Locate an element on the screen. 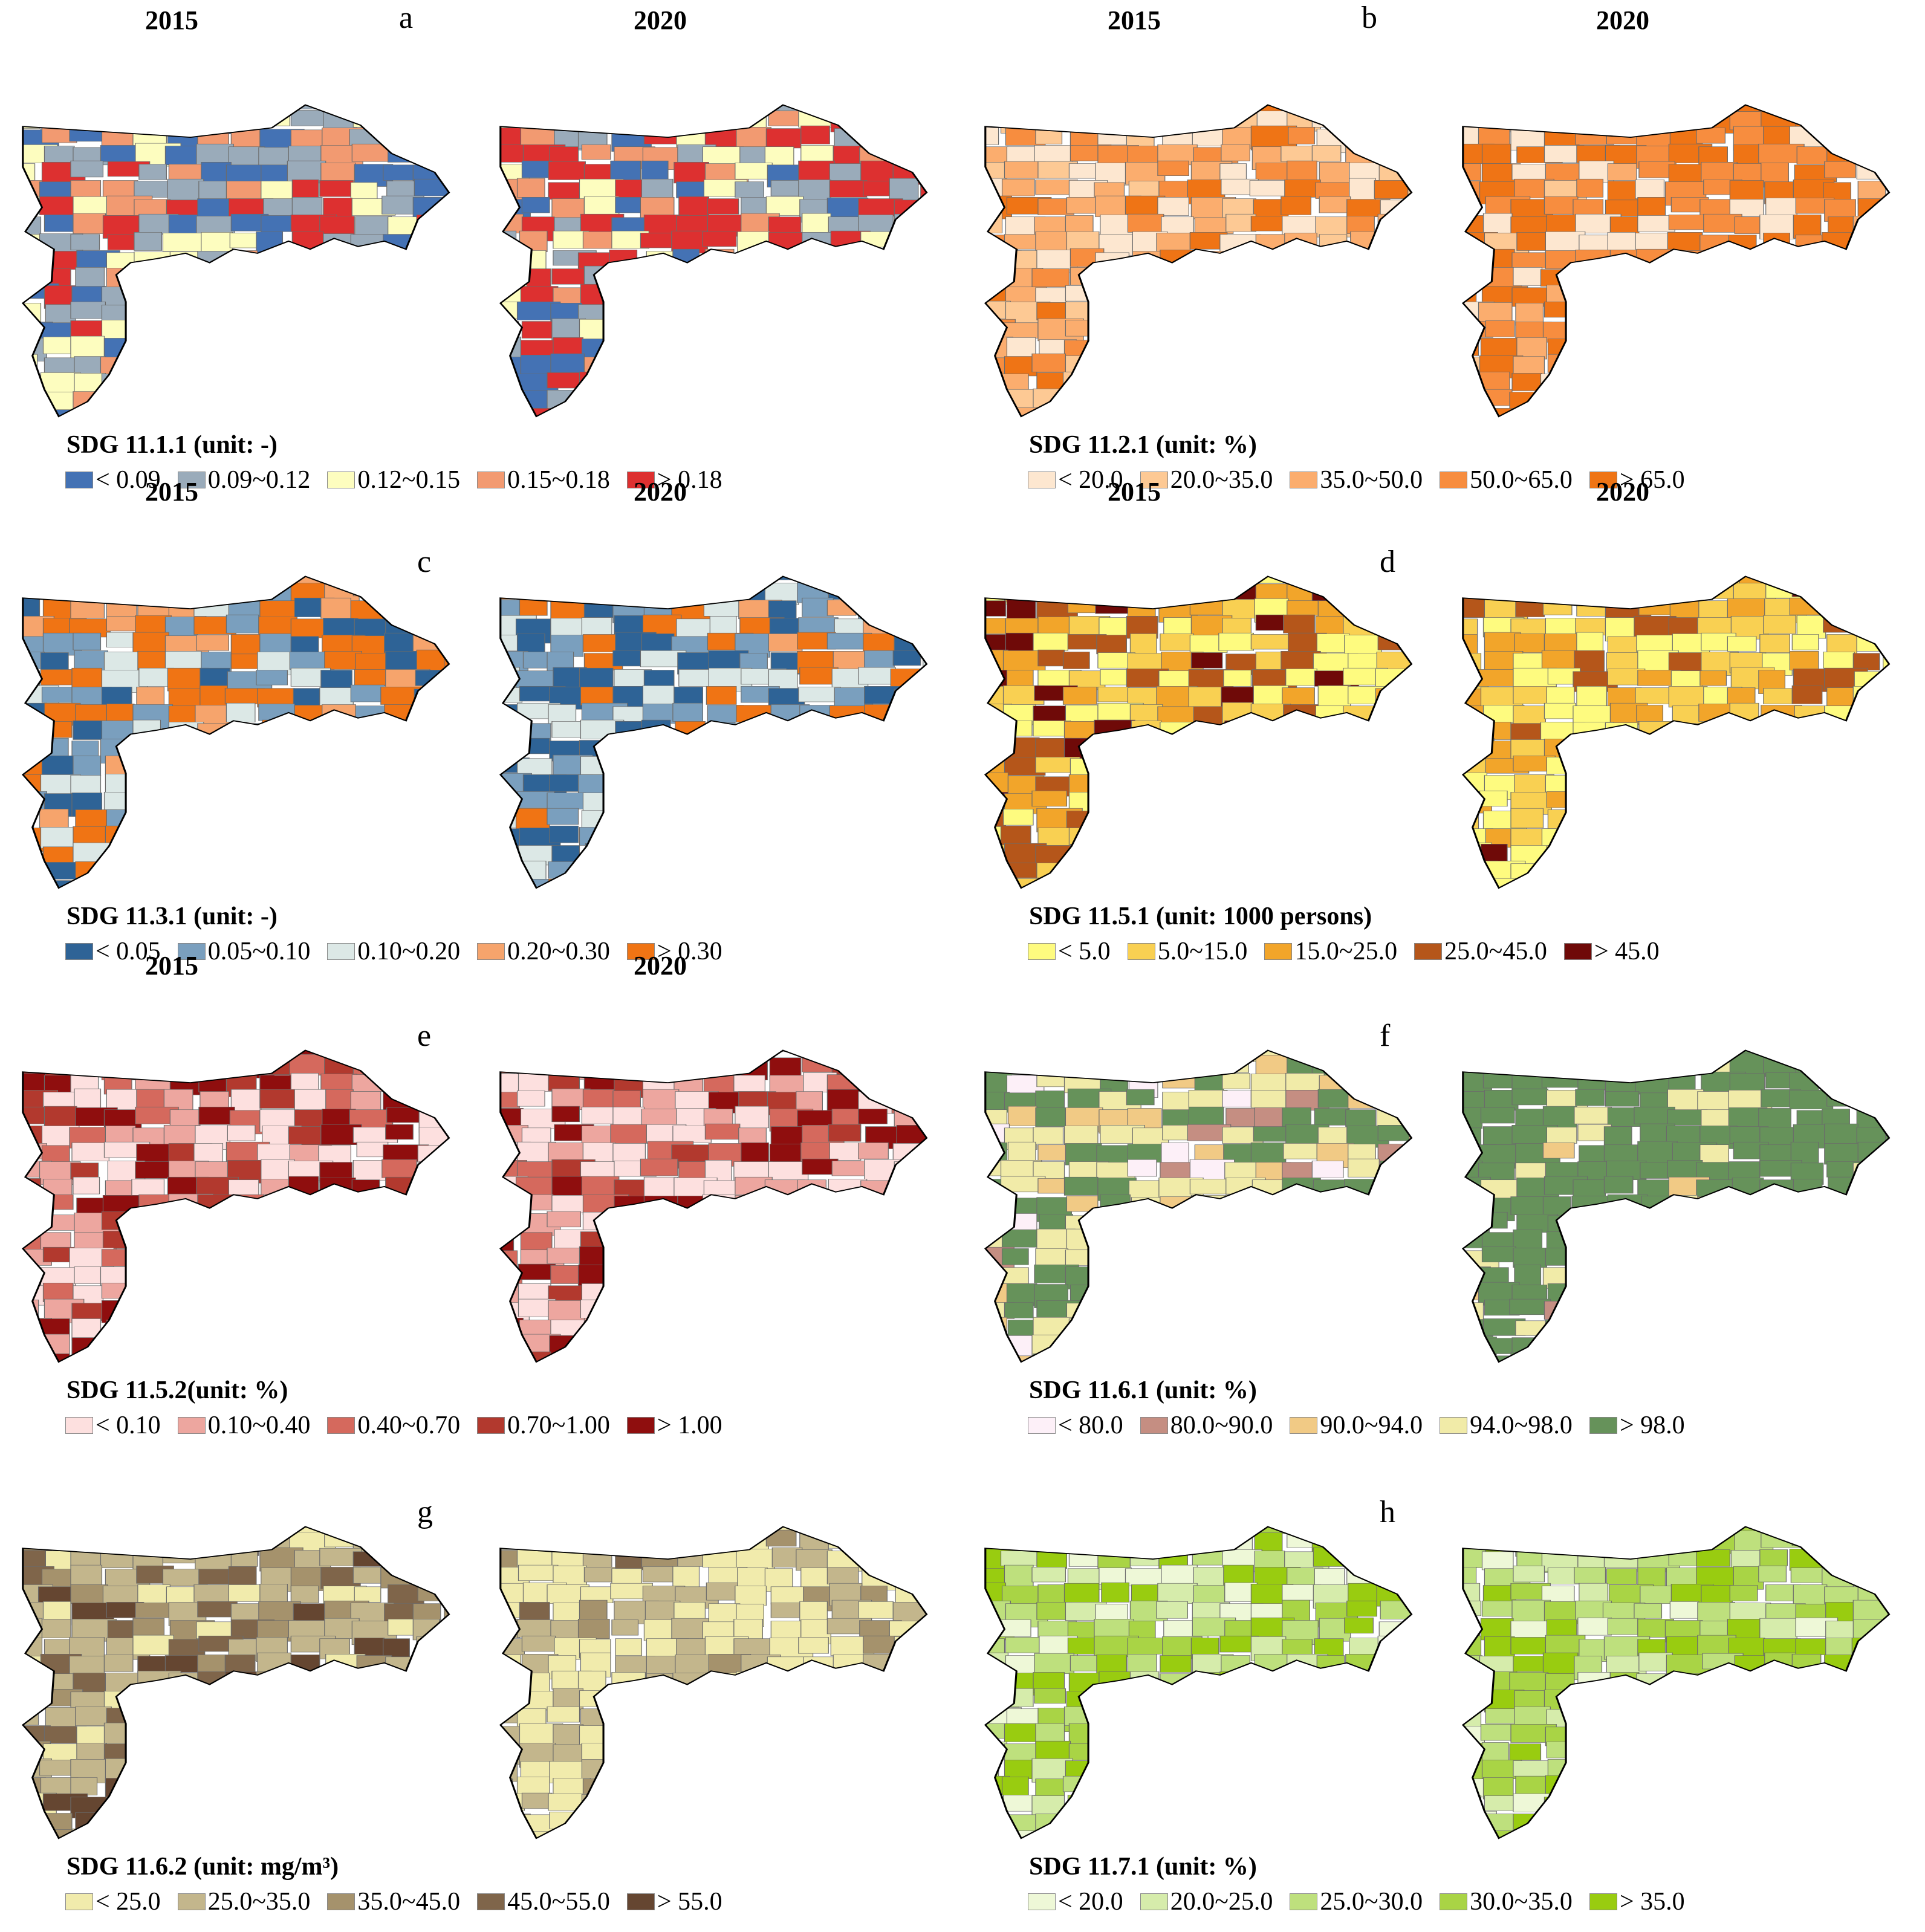 The height and width of the screenshot is (1932, 1925). map-right is located at coordinates (1674, 1193).